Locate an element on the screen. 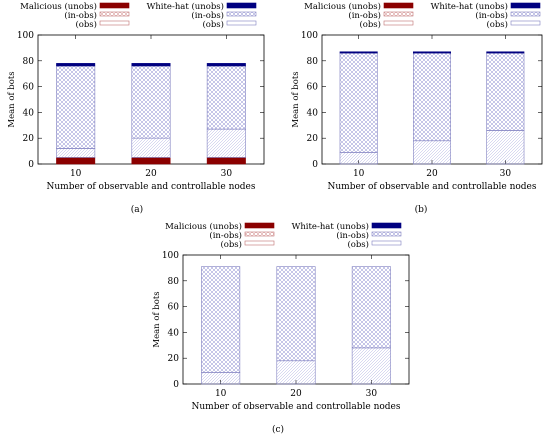 The image size is (550, 434). y-tick-label: 40 is located at coordinates (313, 113).